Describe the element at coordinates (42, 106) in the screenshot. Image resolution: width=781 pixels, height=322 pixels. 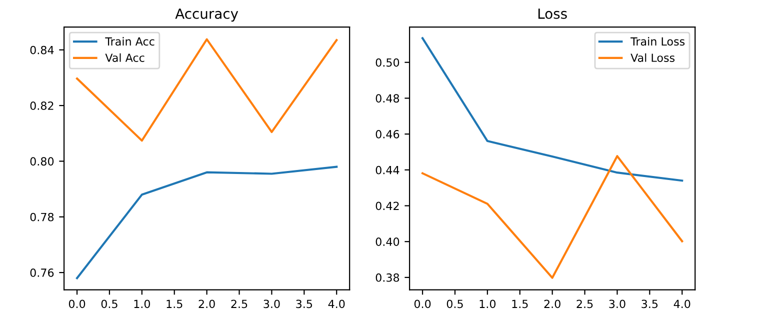
I see `y-tick-label: 0.82` at that location.